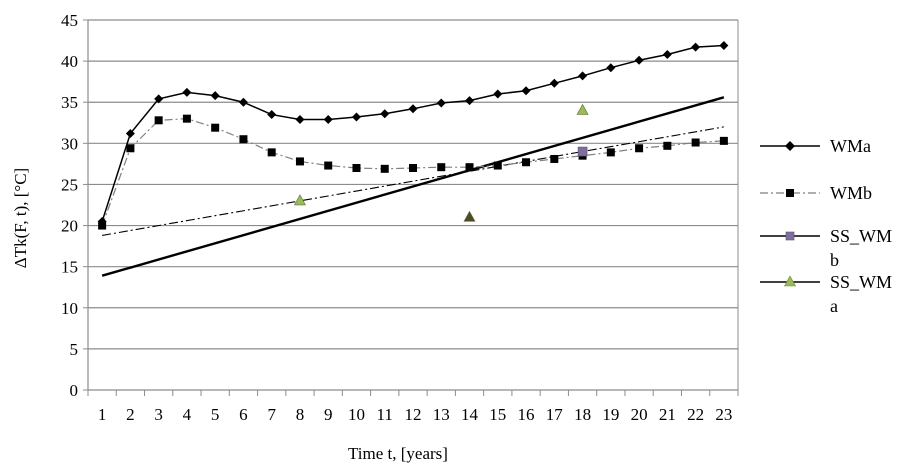 This screenshot has height=466, width=908. Describe the element at coordinates (582, 151) in the screenshot. I see `series-ss-wm-b-point` at that location.